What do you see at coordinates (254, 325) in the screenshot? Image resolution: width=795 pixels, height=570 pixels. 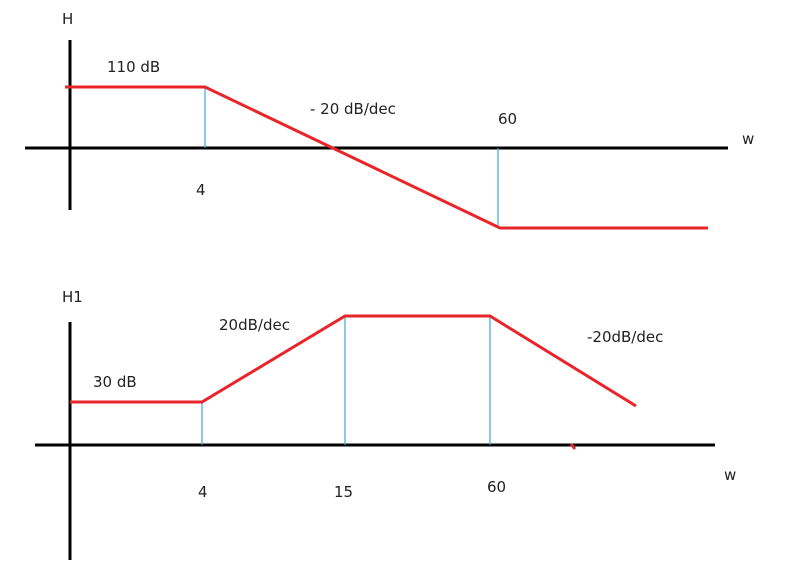 I see `slope-label: 20dB/dec` at bounding box center [254, 325].